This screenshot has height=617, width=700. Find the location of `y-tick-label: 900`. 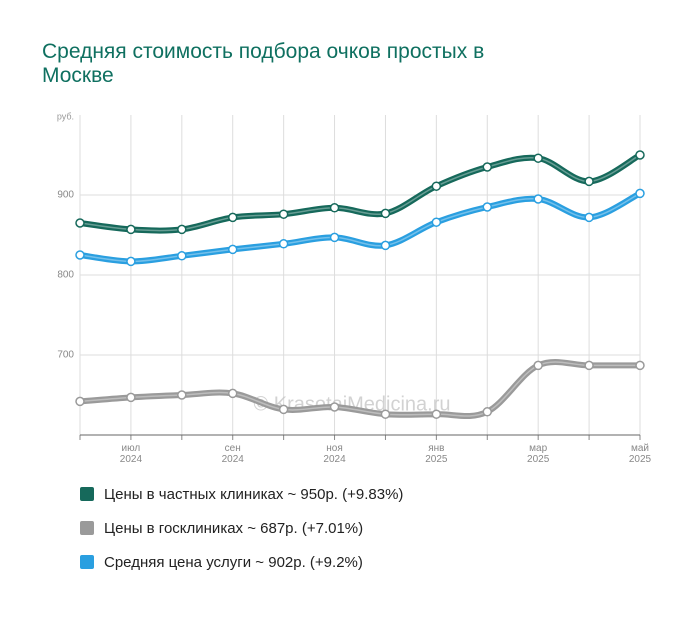

y-tick-label: 900 is located at coordinates (65, 195).